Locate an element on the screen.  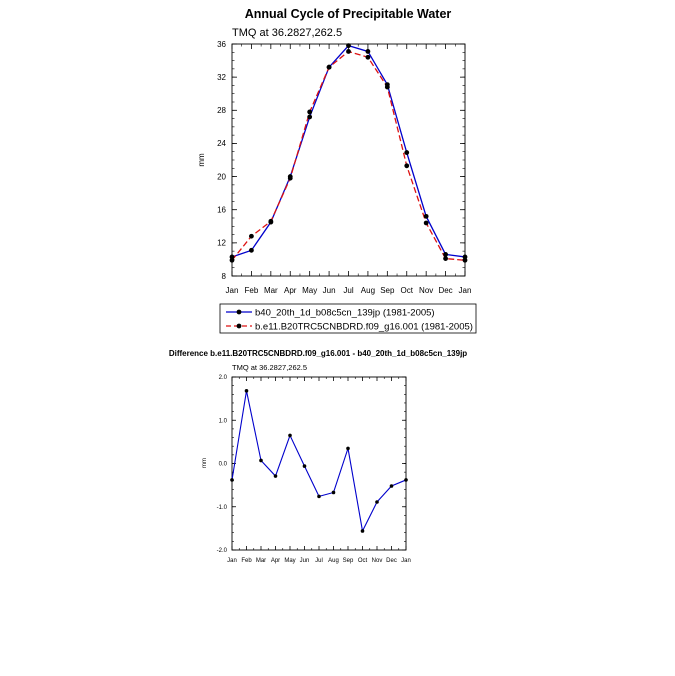
y-tick-label: 1.0 is located at coordinates (223, 421).